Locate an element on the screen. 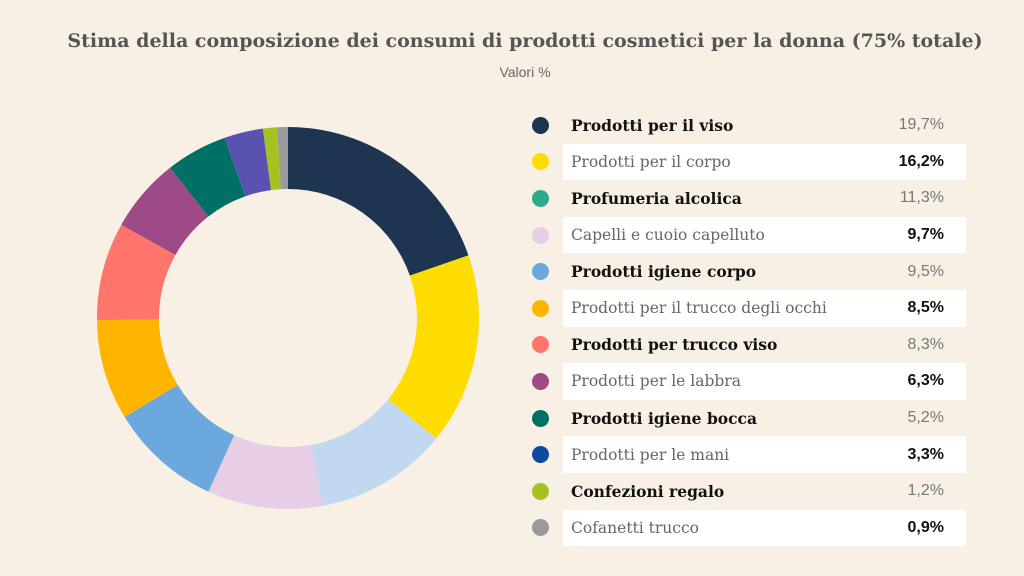 The image size is (1024, 576). legend-item: Prodotti per le labbra 6,3% is located at coordinates (748, 381).